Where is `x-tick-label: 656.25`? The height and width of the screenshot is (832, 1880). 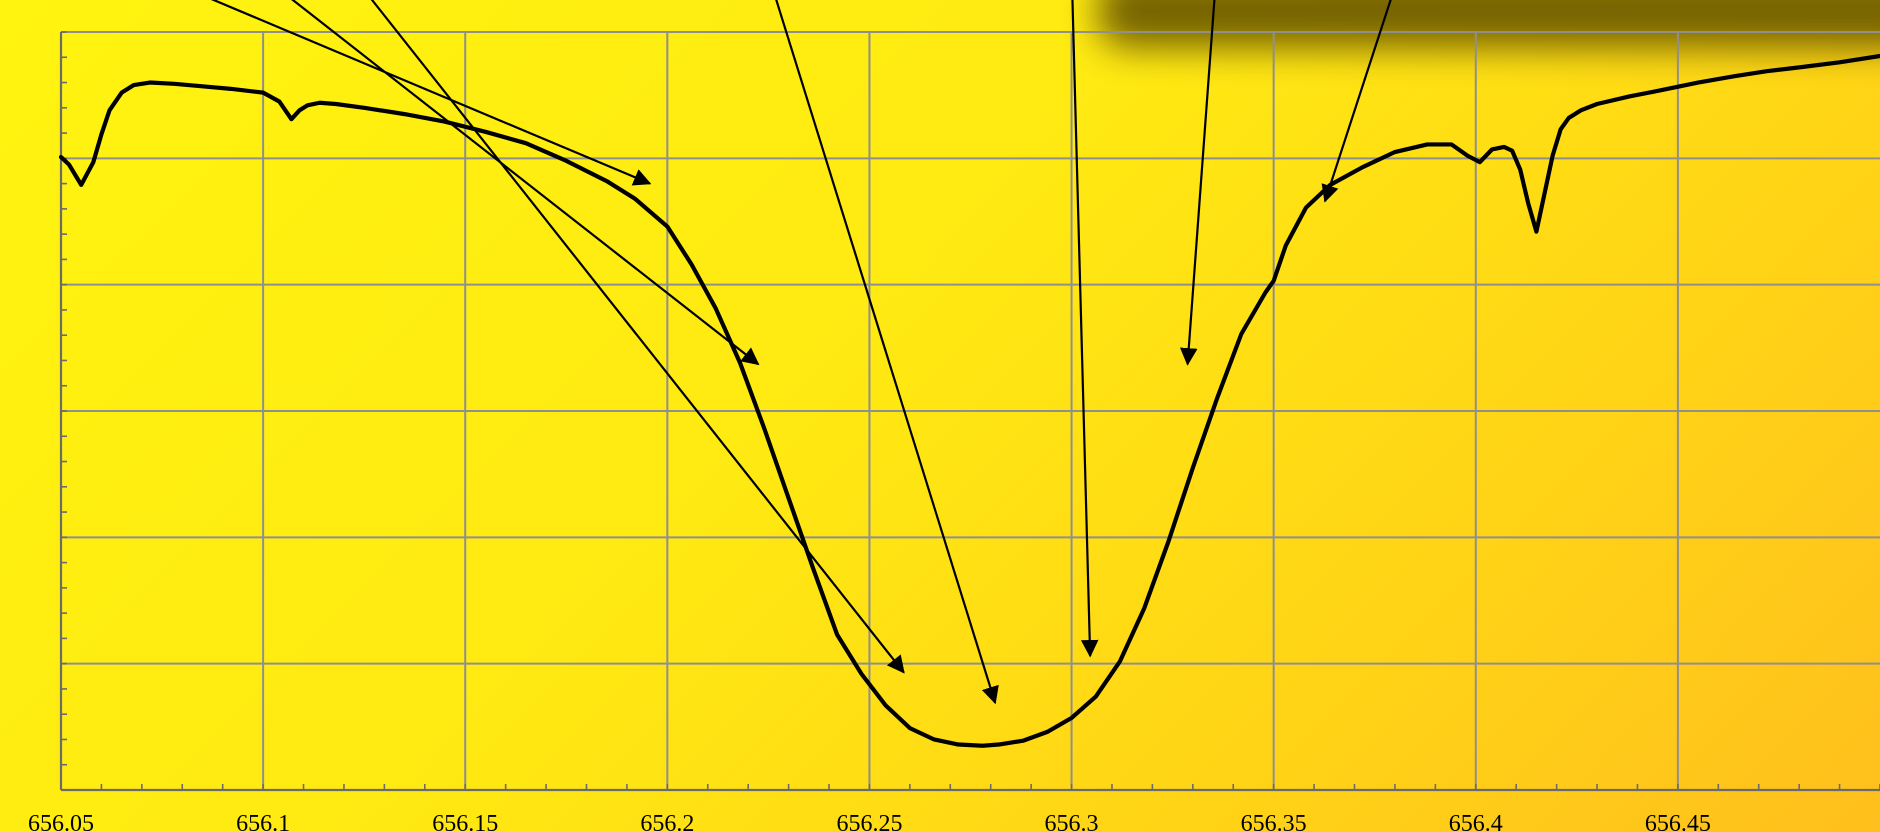
x-tick-label: 656.25 is located at coordinates (869, 821).